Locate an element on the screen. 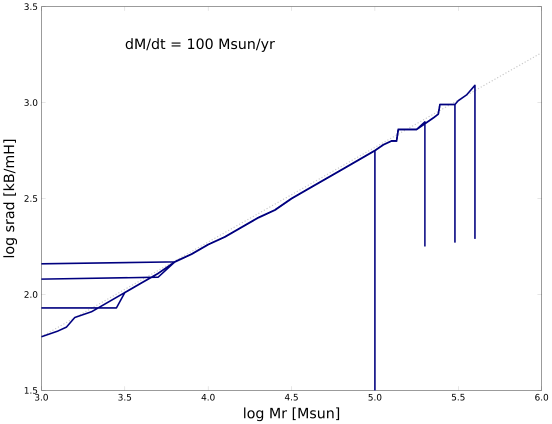 The image size is (552, 424). x-tick-label: 4.5 is located at coordinates (291, 397).